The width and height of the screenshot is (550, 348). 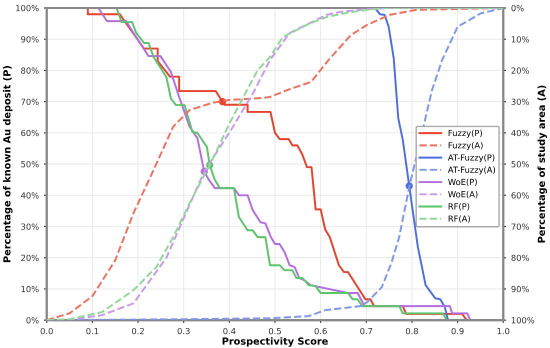 I want to click on legend-label: Fuzzy(A), so click(x=465, y=146).